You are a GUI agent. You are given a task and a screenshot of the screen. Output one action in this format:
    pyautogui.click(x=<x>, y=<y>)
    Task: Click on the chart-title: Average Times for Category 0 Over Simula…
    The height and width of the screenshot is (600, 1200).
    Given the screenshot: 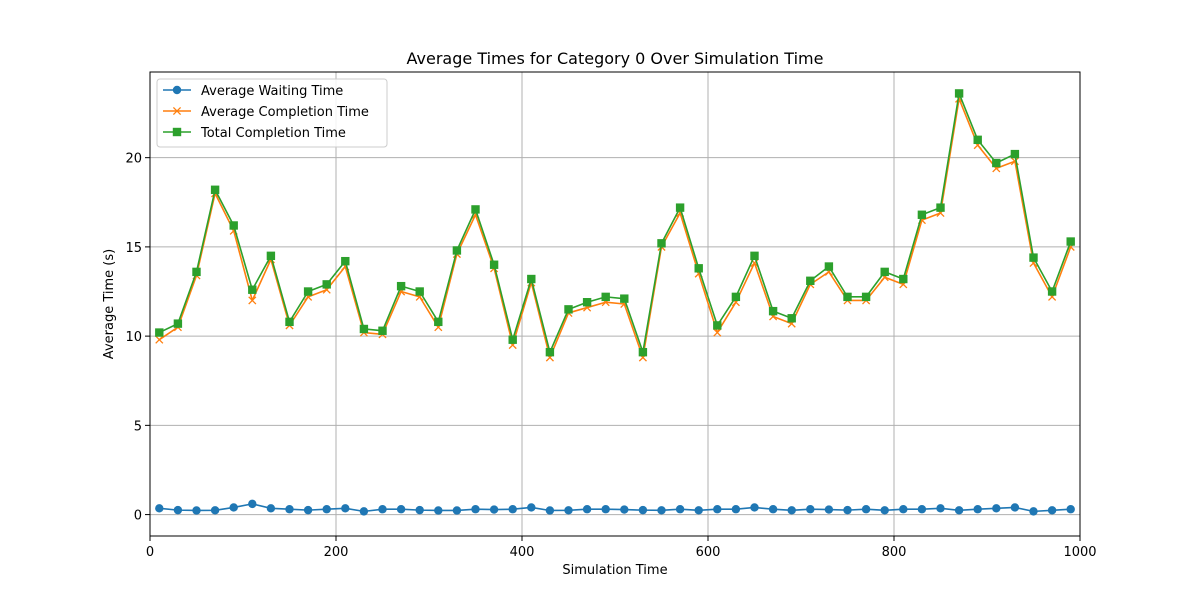 What is the action you would take?
    pyautogui.click(x=615, y=58)
    